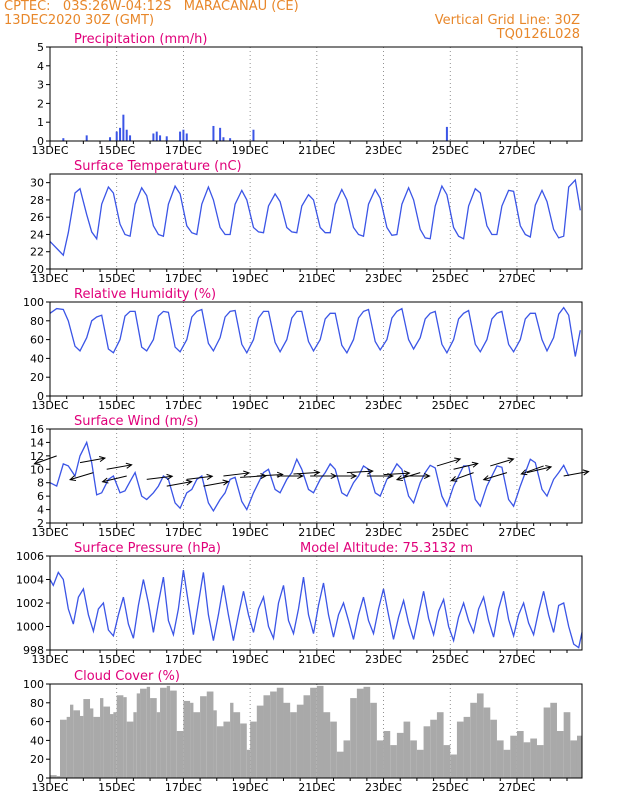 This screenshot has height=800, width=618. I want to click on wind-xtick-label: 23DEC, so click(383, 532).